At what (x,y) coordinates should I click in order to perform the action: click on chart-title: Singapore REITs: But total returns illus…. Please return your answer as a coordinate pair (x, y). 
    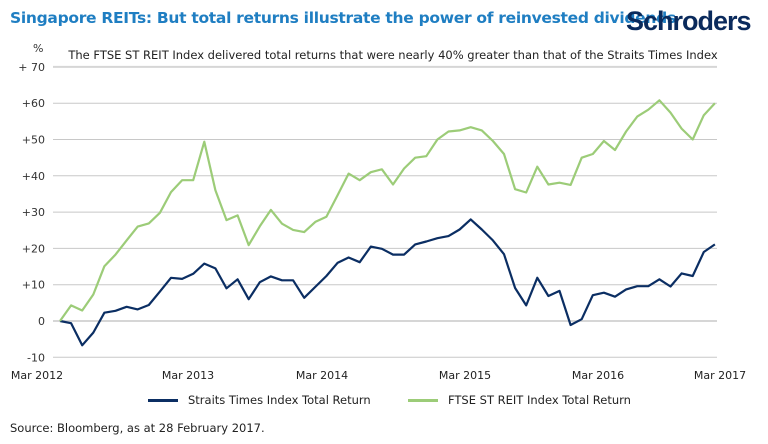
    Looking at the image, I should click on (343, 18).